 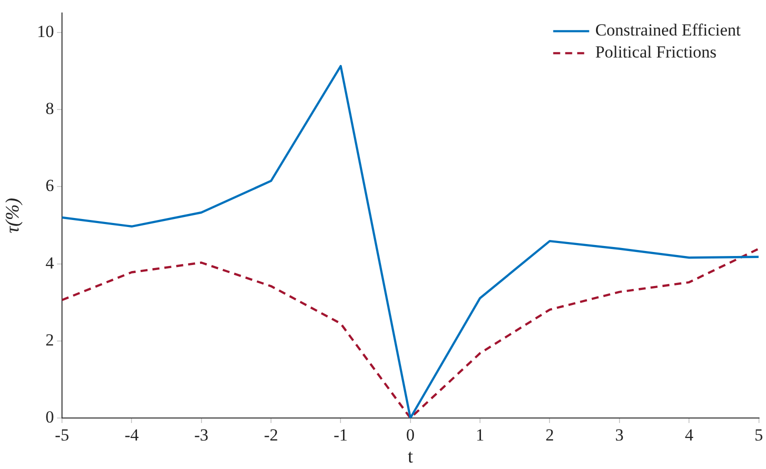 What do you see at coordinates (50, 108) in the screenshot?
I see `y-tick-label: 8` at bounding box center [50, 108].